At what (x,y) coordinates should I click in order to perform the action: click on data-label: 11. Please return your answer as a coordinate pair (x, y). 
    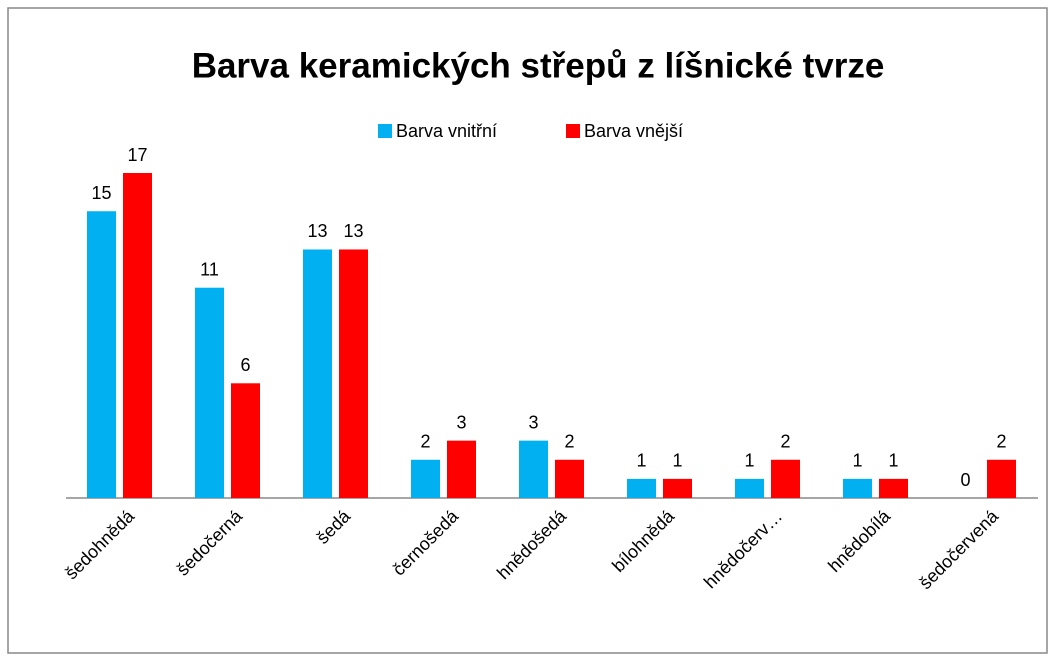
    Looking at the image, I should click on (209, 269).